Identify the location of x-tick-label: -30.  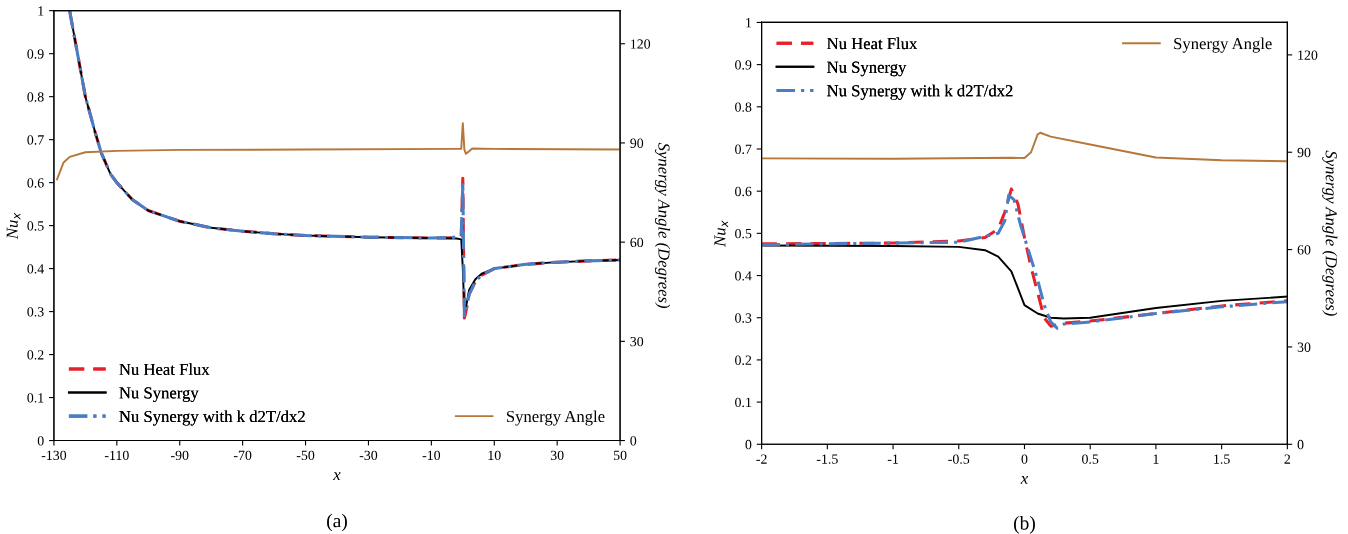
(368, 455).